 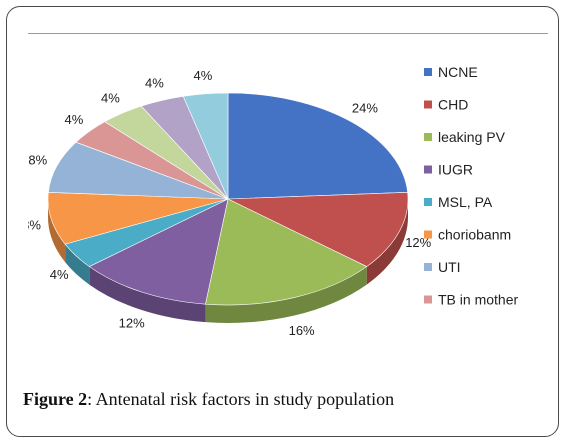 I want to click on data-label-10: 4%, so click(x=203, y=75).